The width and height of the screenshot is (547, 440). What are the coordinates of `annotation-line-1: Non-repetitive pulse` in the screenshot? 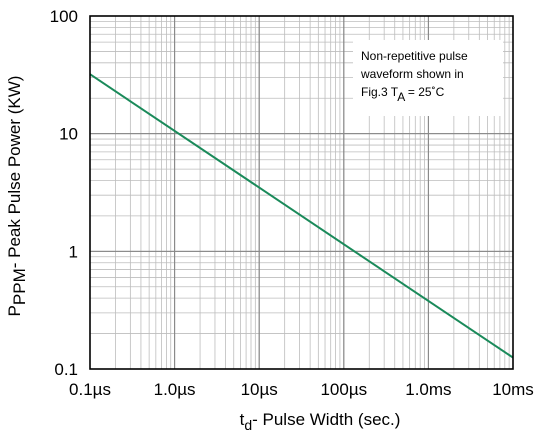 It's located at (414, 56).